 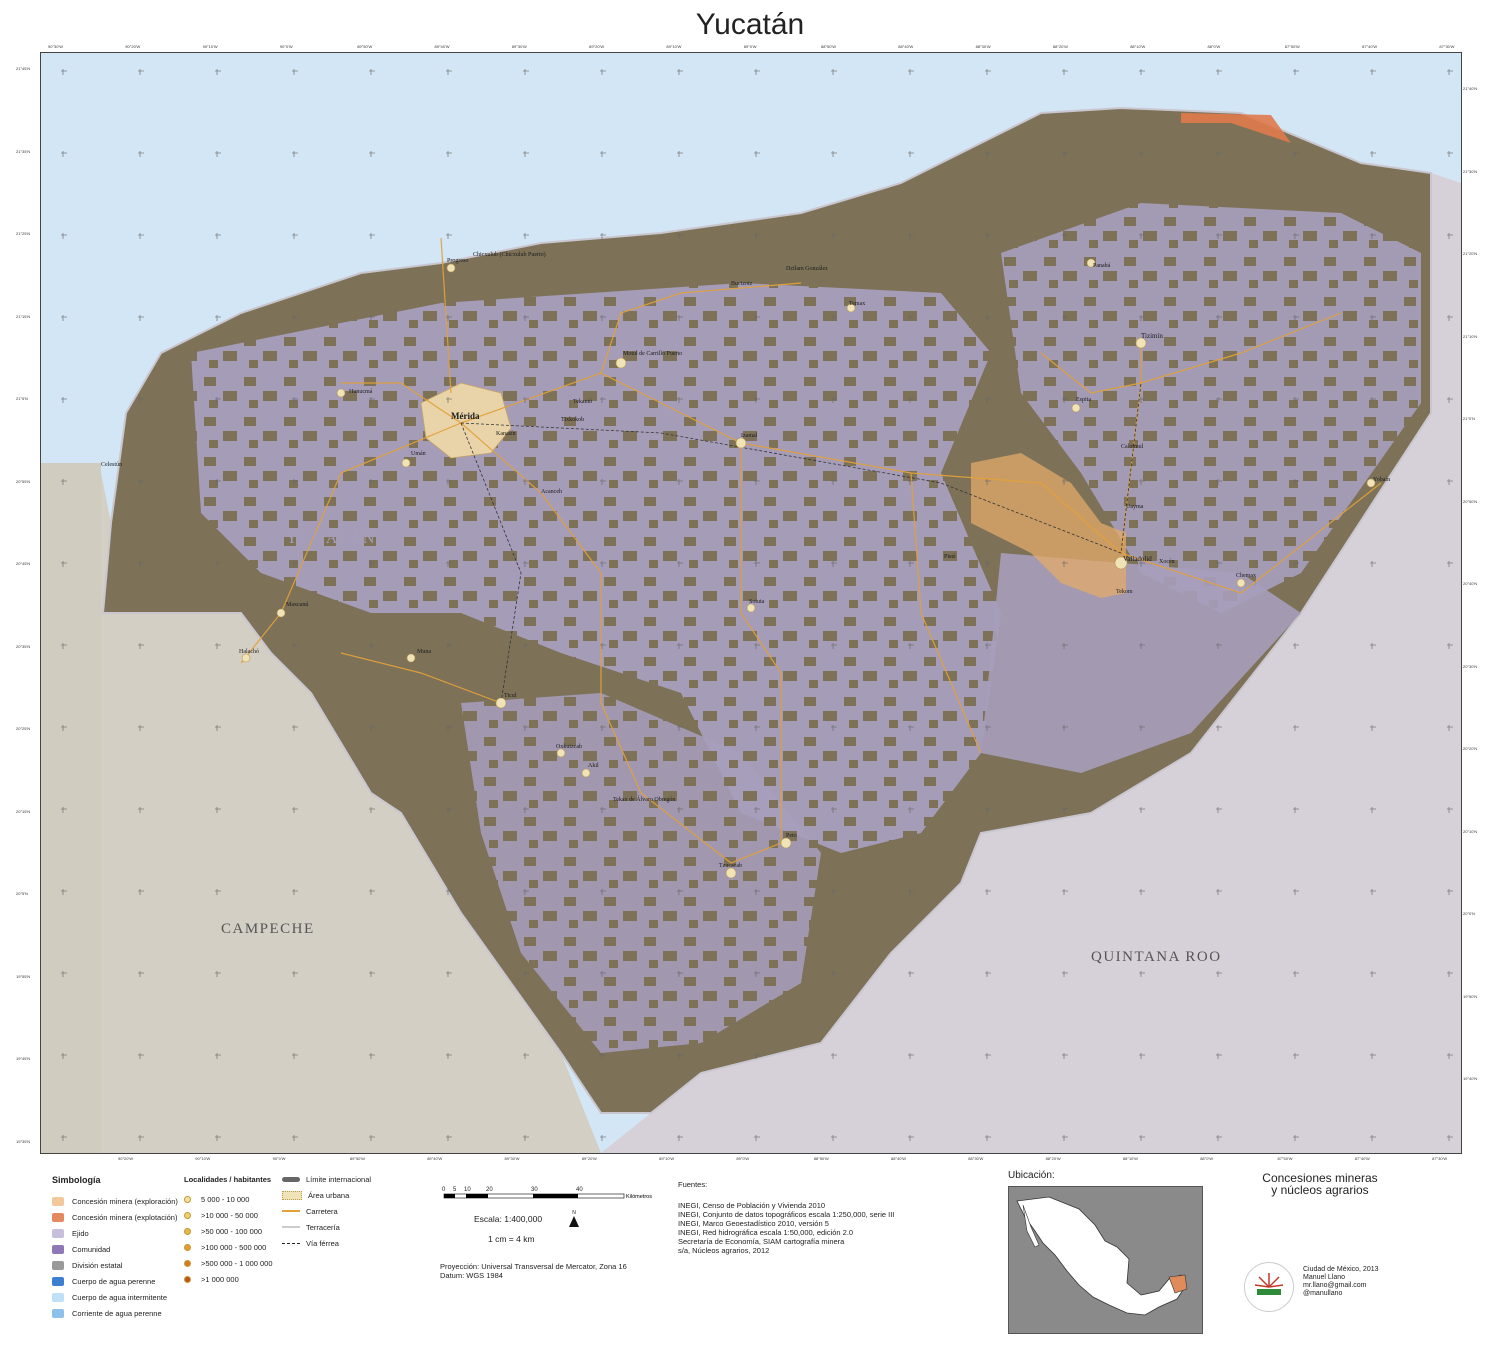 I want to click on location-label: Ubicación:, so click(x=1031, y=1175).